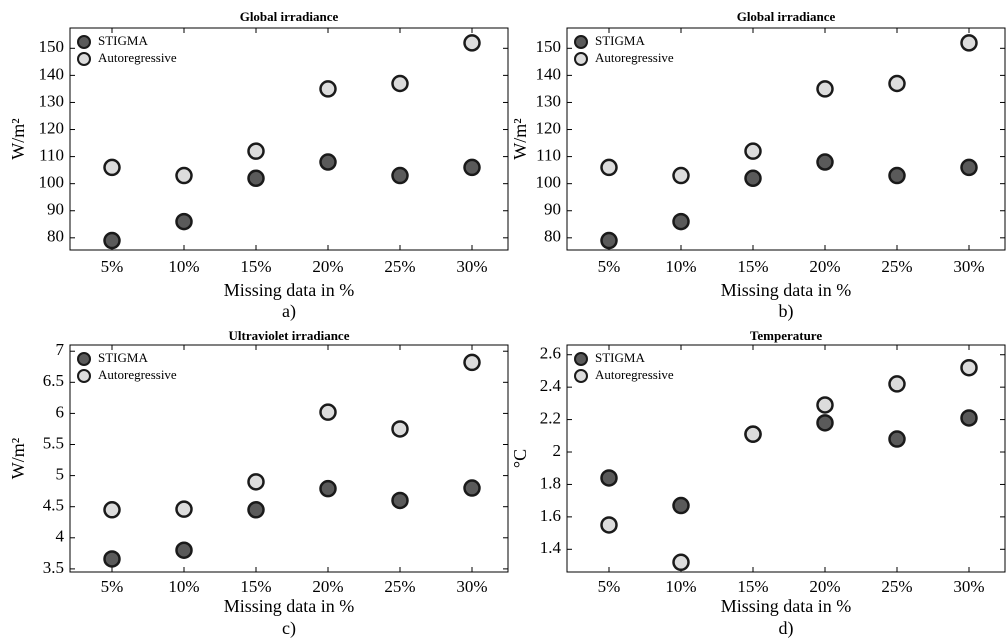 The width and height of the screenshot is (1008, 642). I want to click on y-tick-label: 2.2, so click(550, 417).